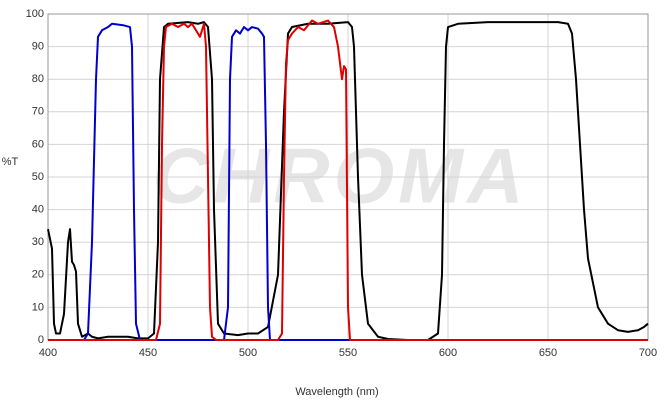 The height and width of the screenshot is (402, 664). I want to click on x-tick-label: 500, so click(248, 353).